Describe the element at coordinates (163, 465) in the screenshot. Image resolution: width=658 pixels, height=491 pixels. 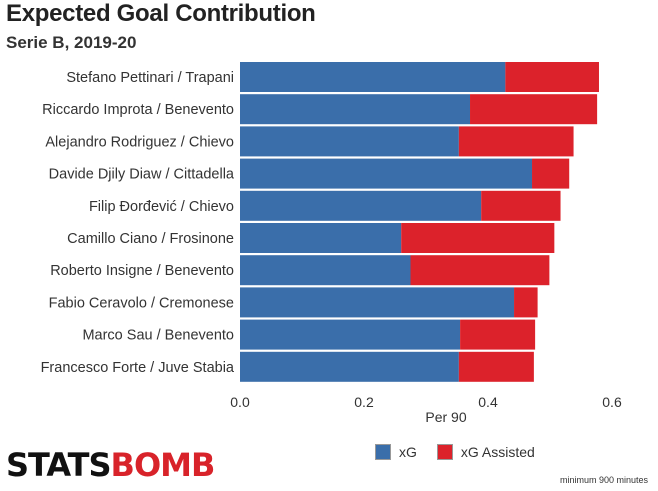
I see `logo-text-bomb: BOMB` at that location.